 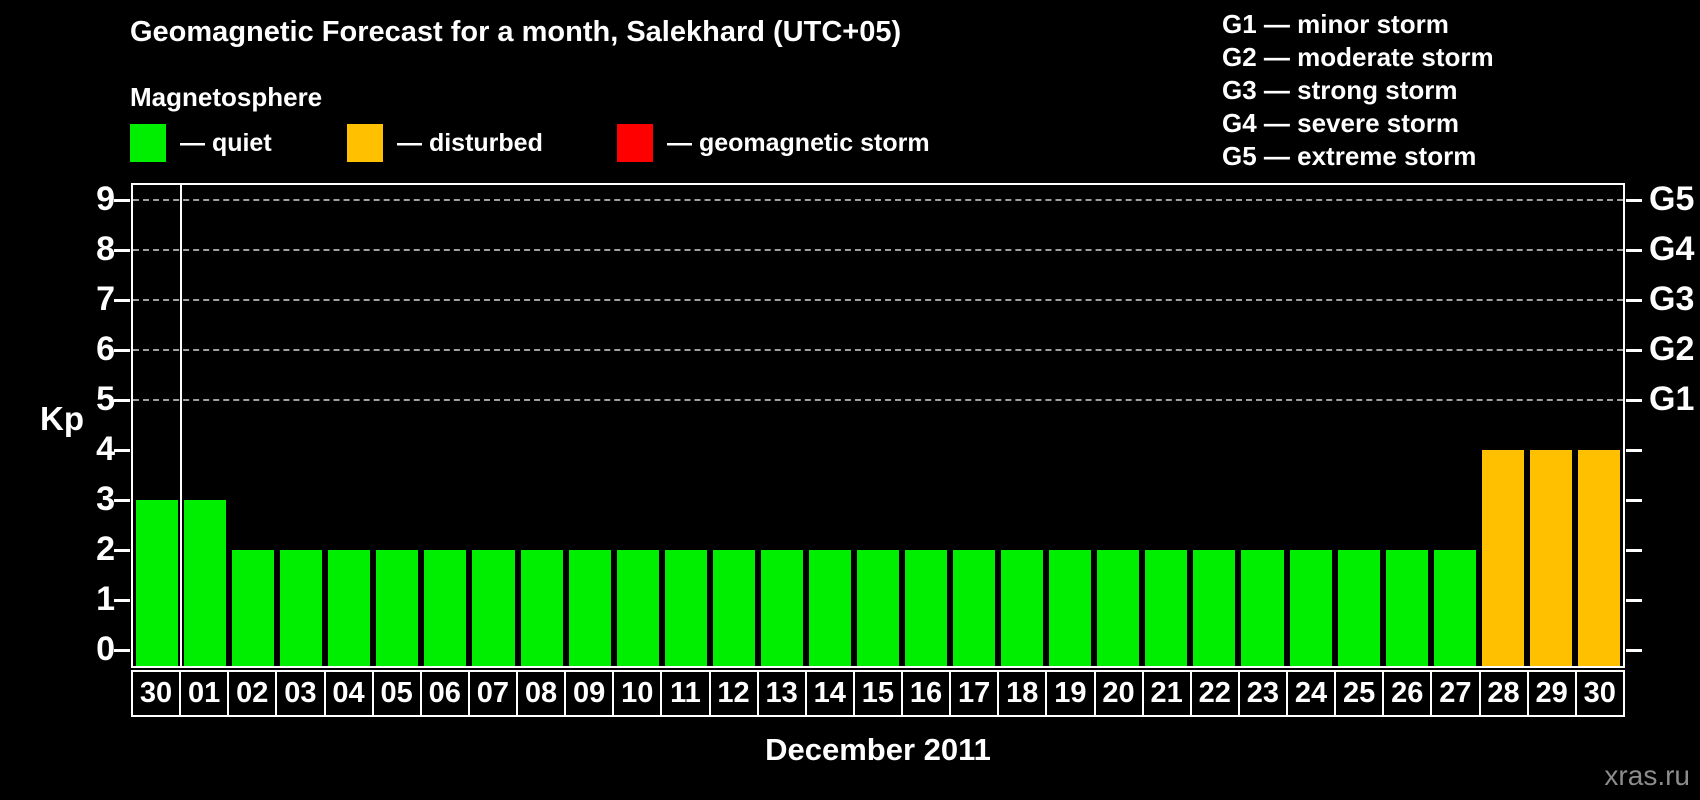 What do you see at coordinates (541, 693) in the screenshot?
I see `day-label-8-08: 08` at bounding box center [541, 693].